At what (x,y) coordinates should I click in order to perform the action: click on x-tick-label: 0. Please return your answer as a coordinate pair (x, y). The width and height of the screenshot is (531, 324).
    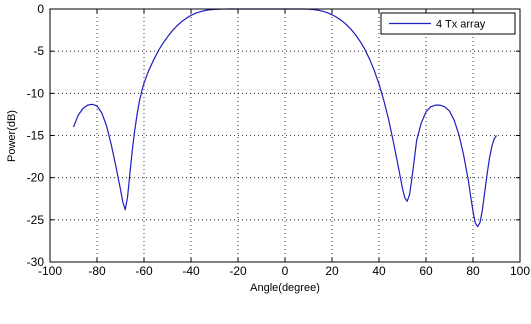
    Looking at the image, I should click on (285, 271).